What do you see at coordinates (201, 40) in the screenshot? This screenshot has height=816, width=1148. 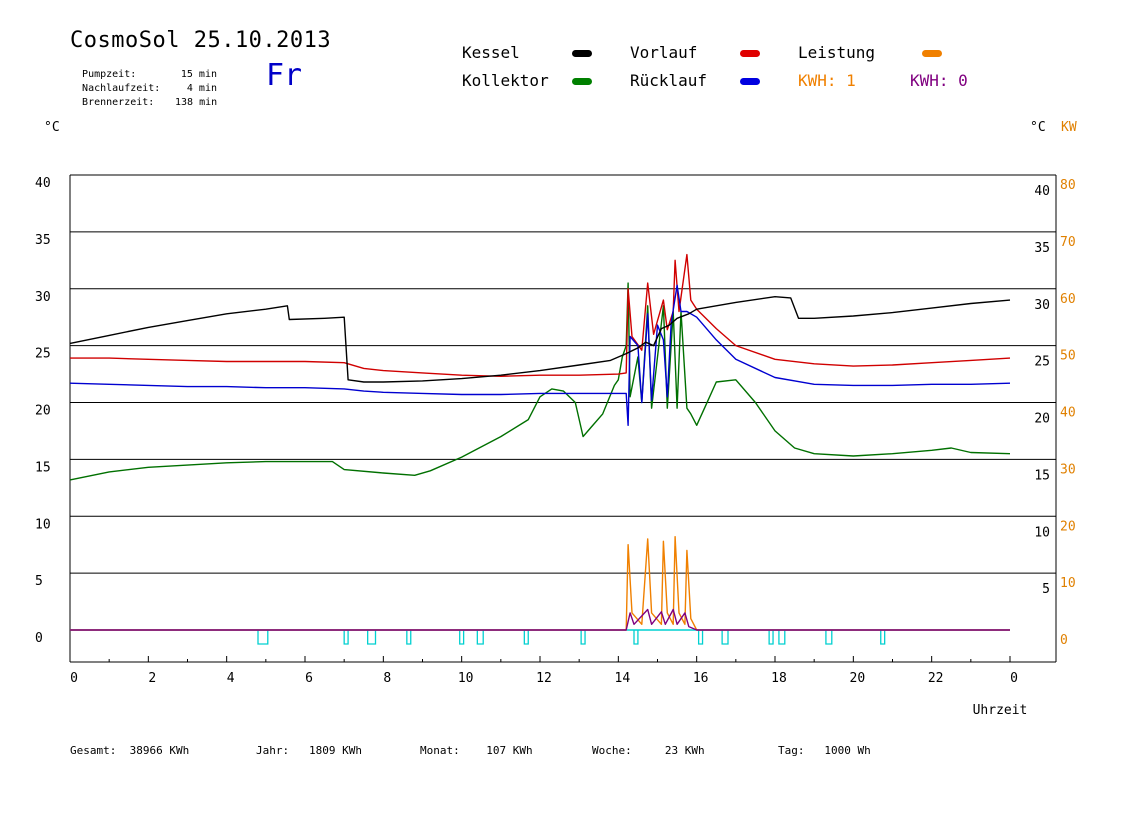 I see `chart-title: CosmoSol 25.10.2013` at bounding box center [201, 40].